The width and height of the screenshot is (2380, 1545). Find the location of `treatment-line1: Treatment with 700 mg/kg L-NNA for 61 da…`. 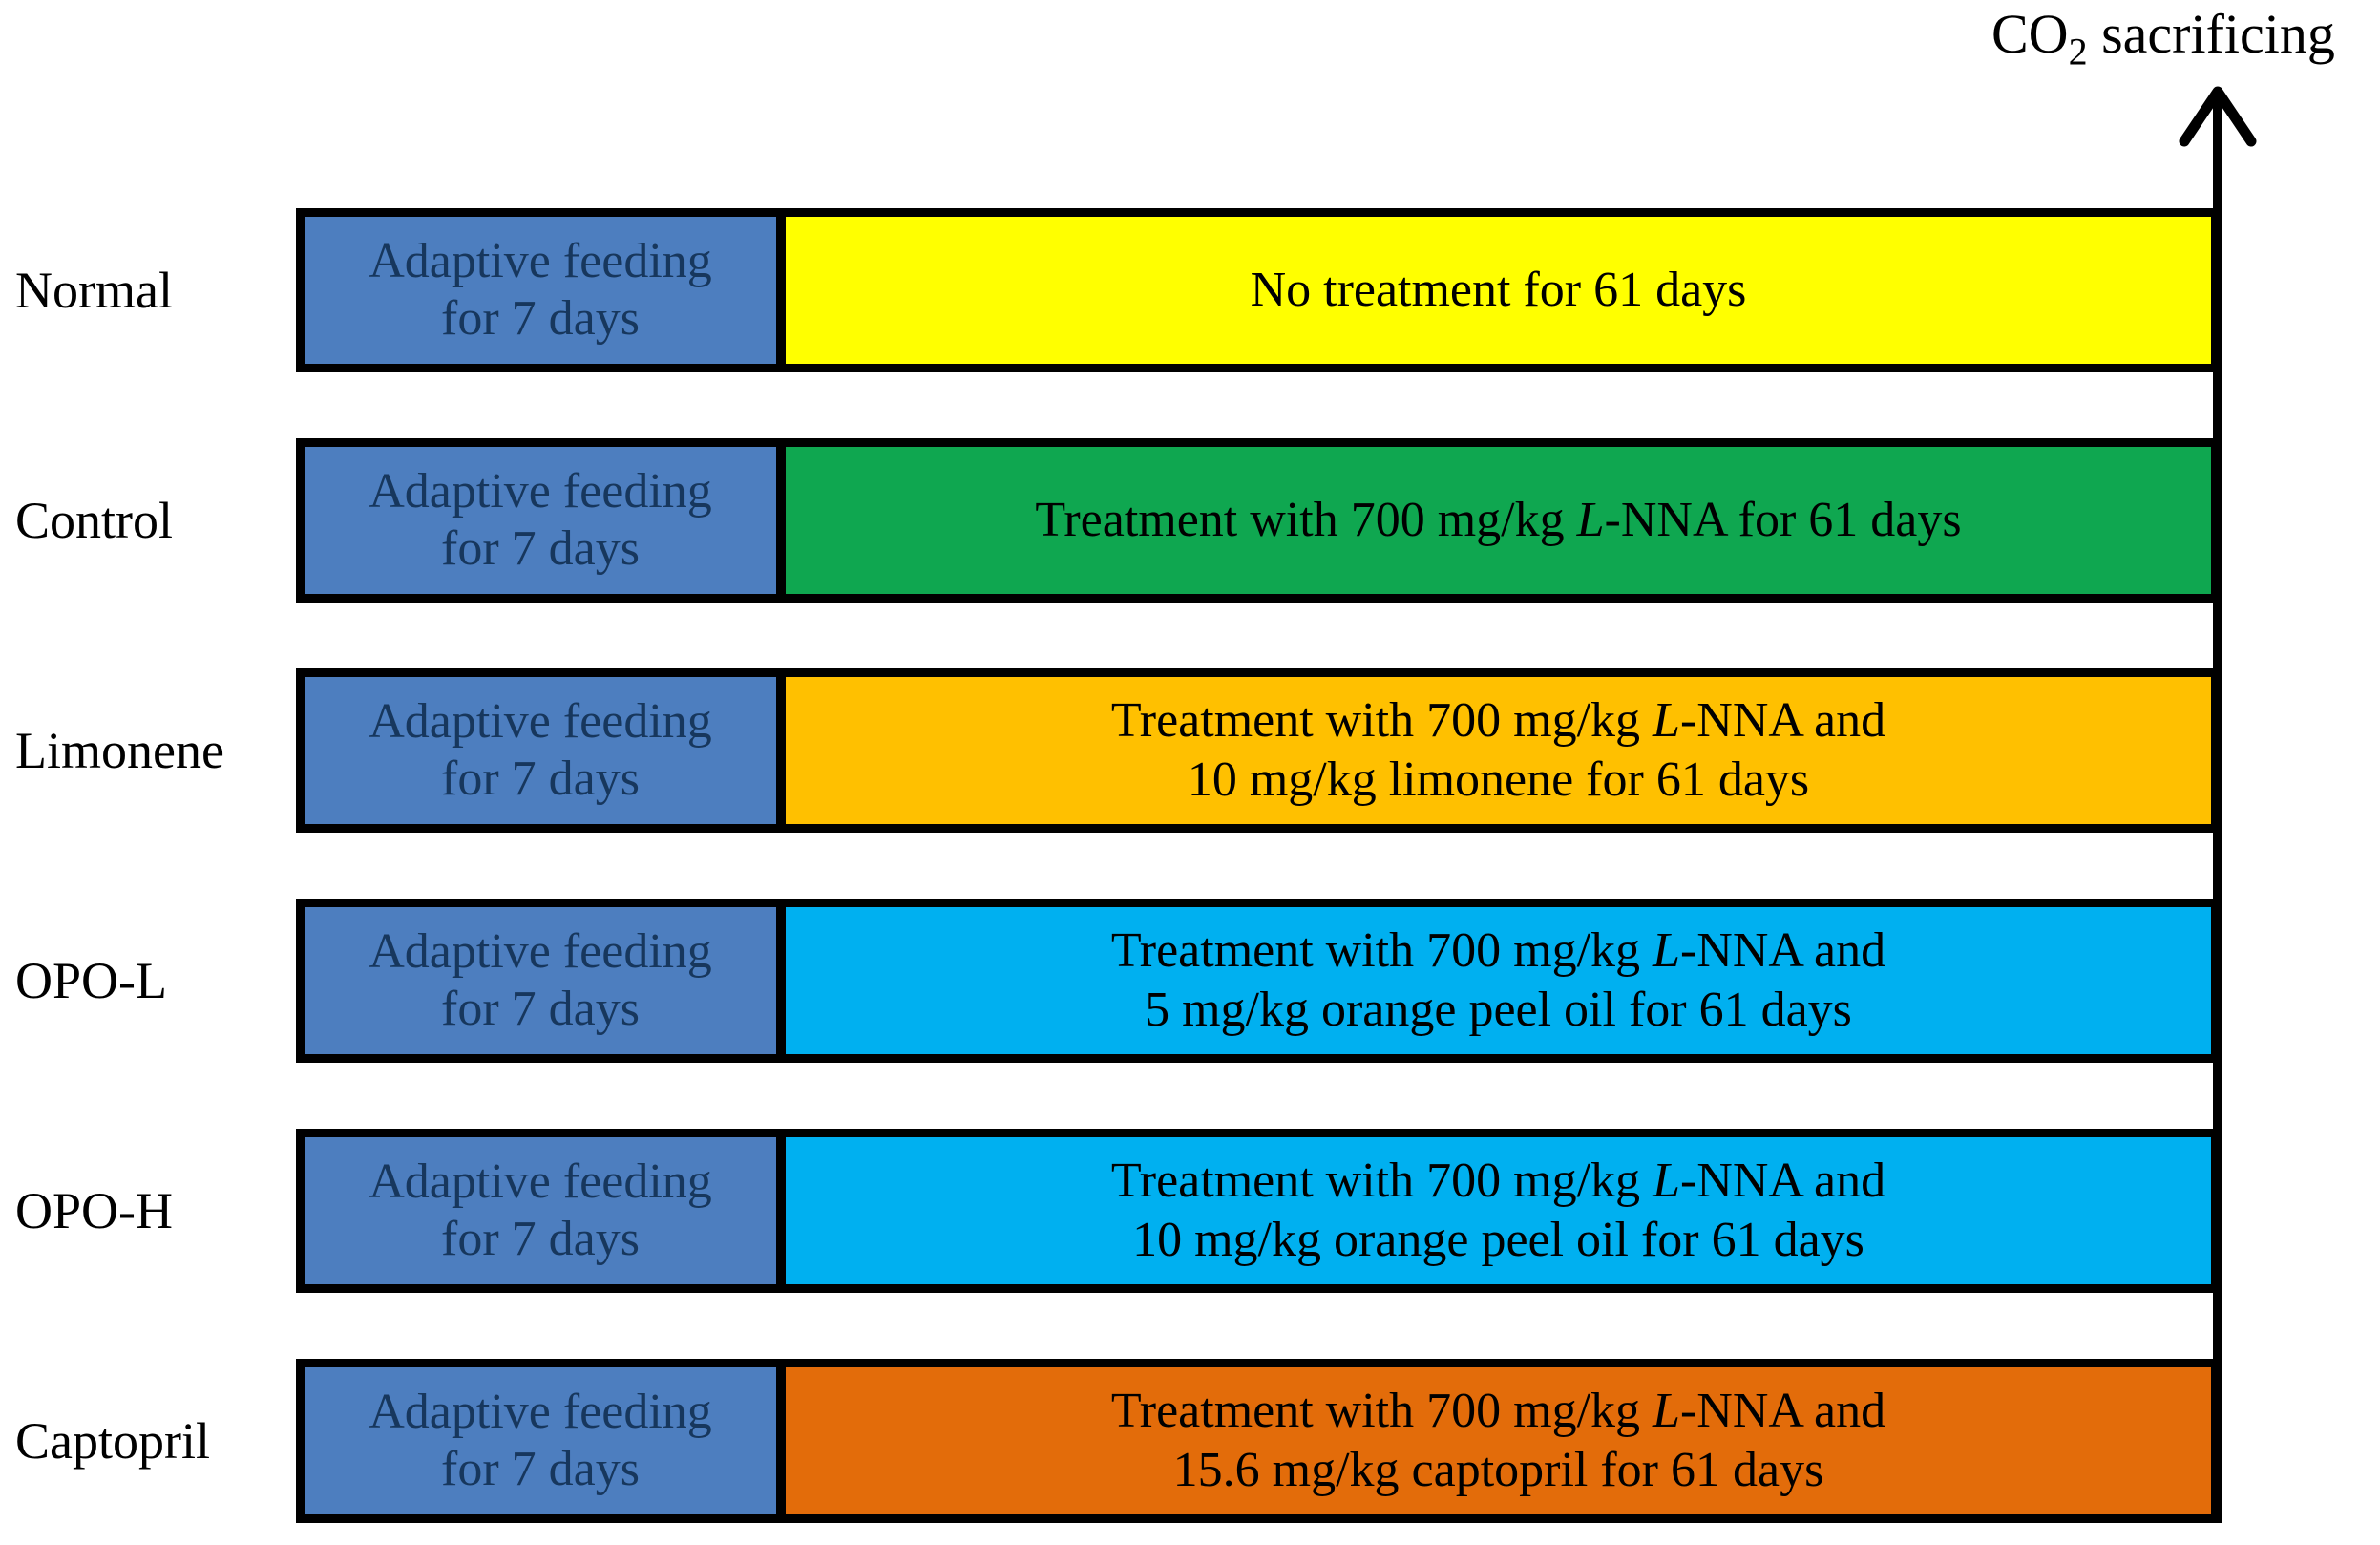

treatment-line1: Treatment with 700 mg/kg L-NNA for 61 da… is located at coordinates (1498, 520).